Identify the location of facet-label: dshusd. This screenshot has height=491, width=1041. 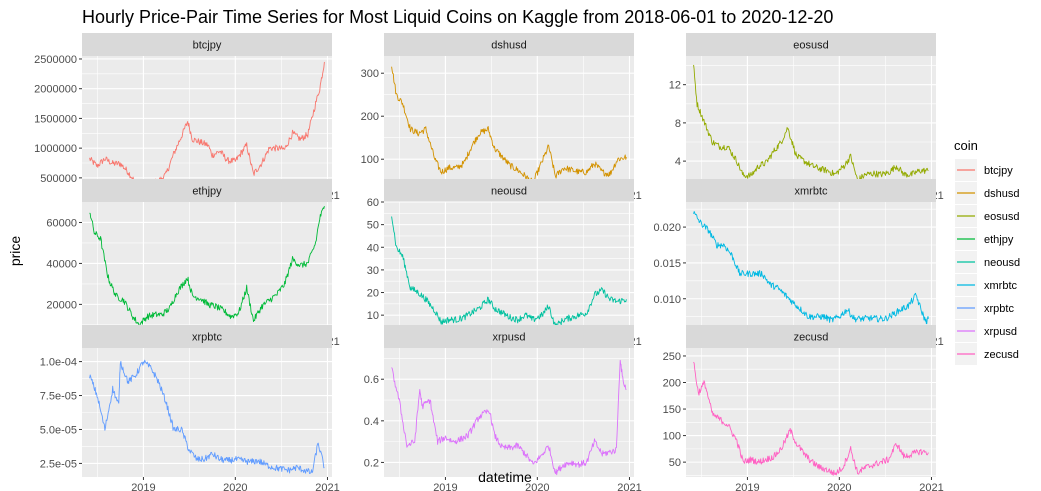
(508, 46).